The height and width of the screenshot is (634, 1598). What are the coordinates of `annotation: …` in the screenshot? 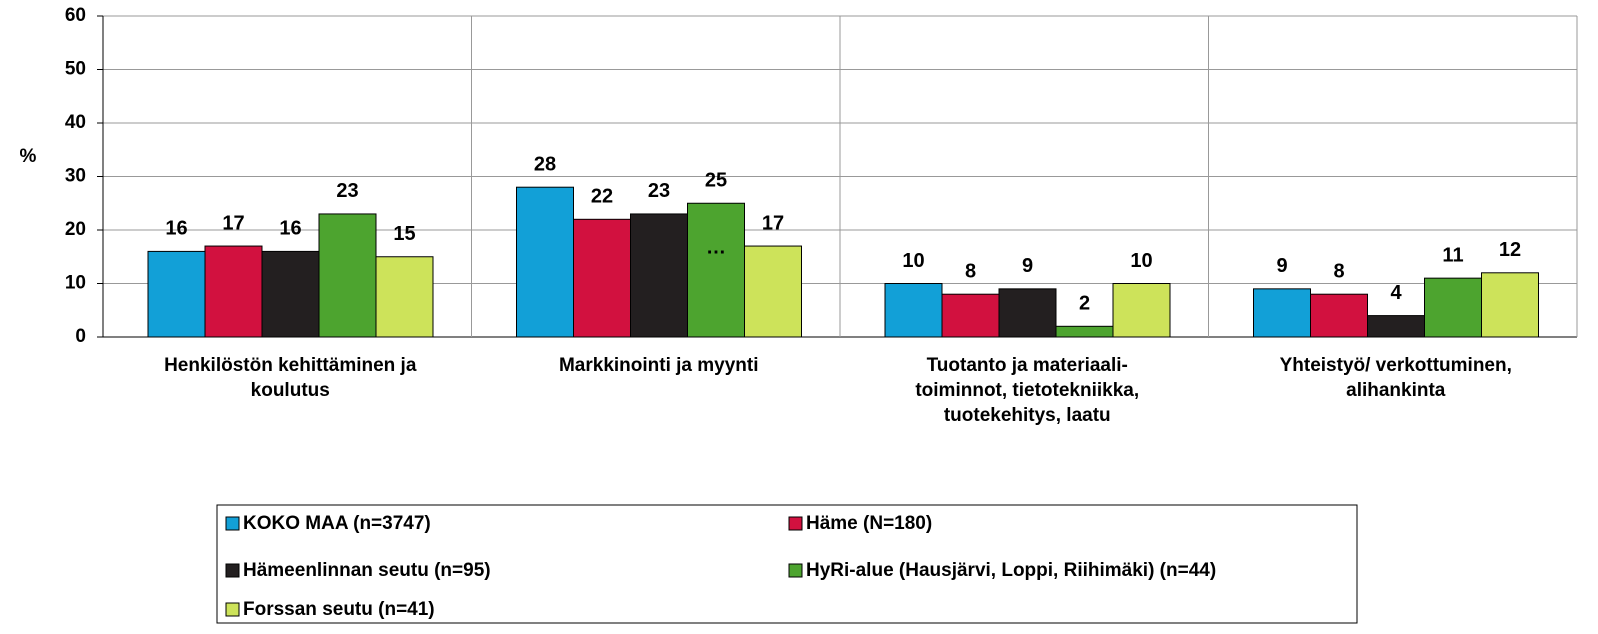 It's located at (716, 247).